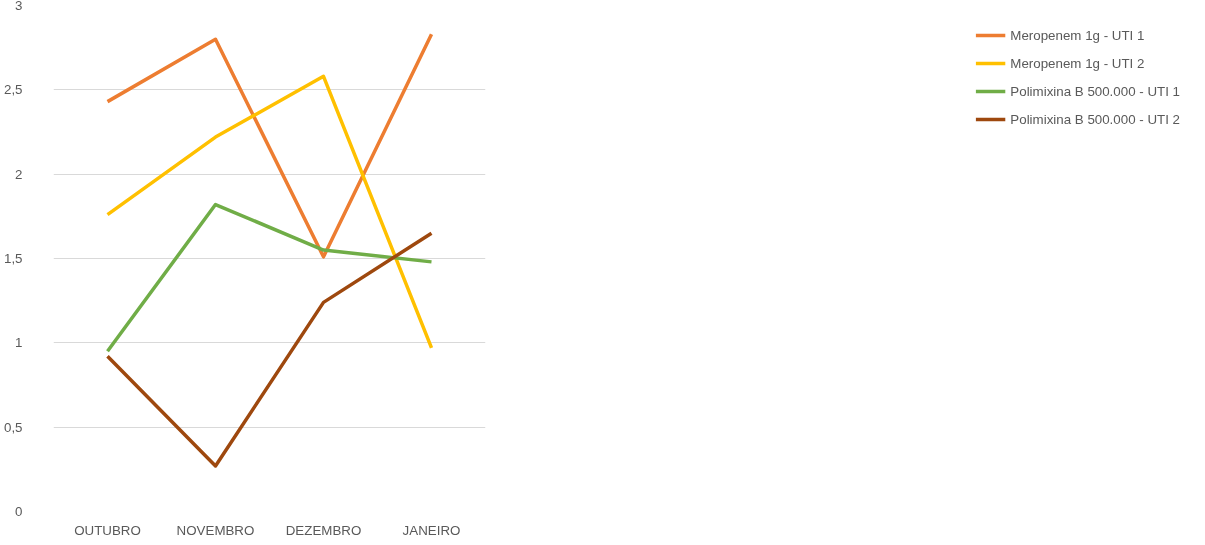  What do you see at coordinates (19, 511) in the screenshot?
I see `y-tick-label: 0` at bounding box center [19, 511].